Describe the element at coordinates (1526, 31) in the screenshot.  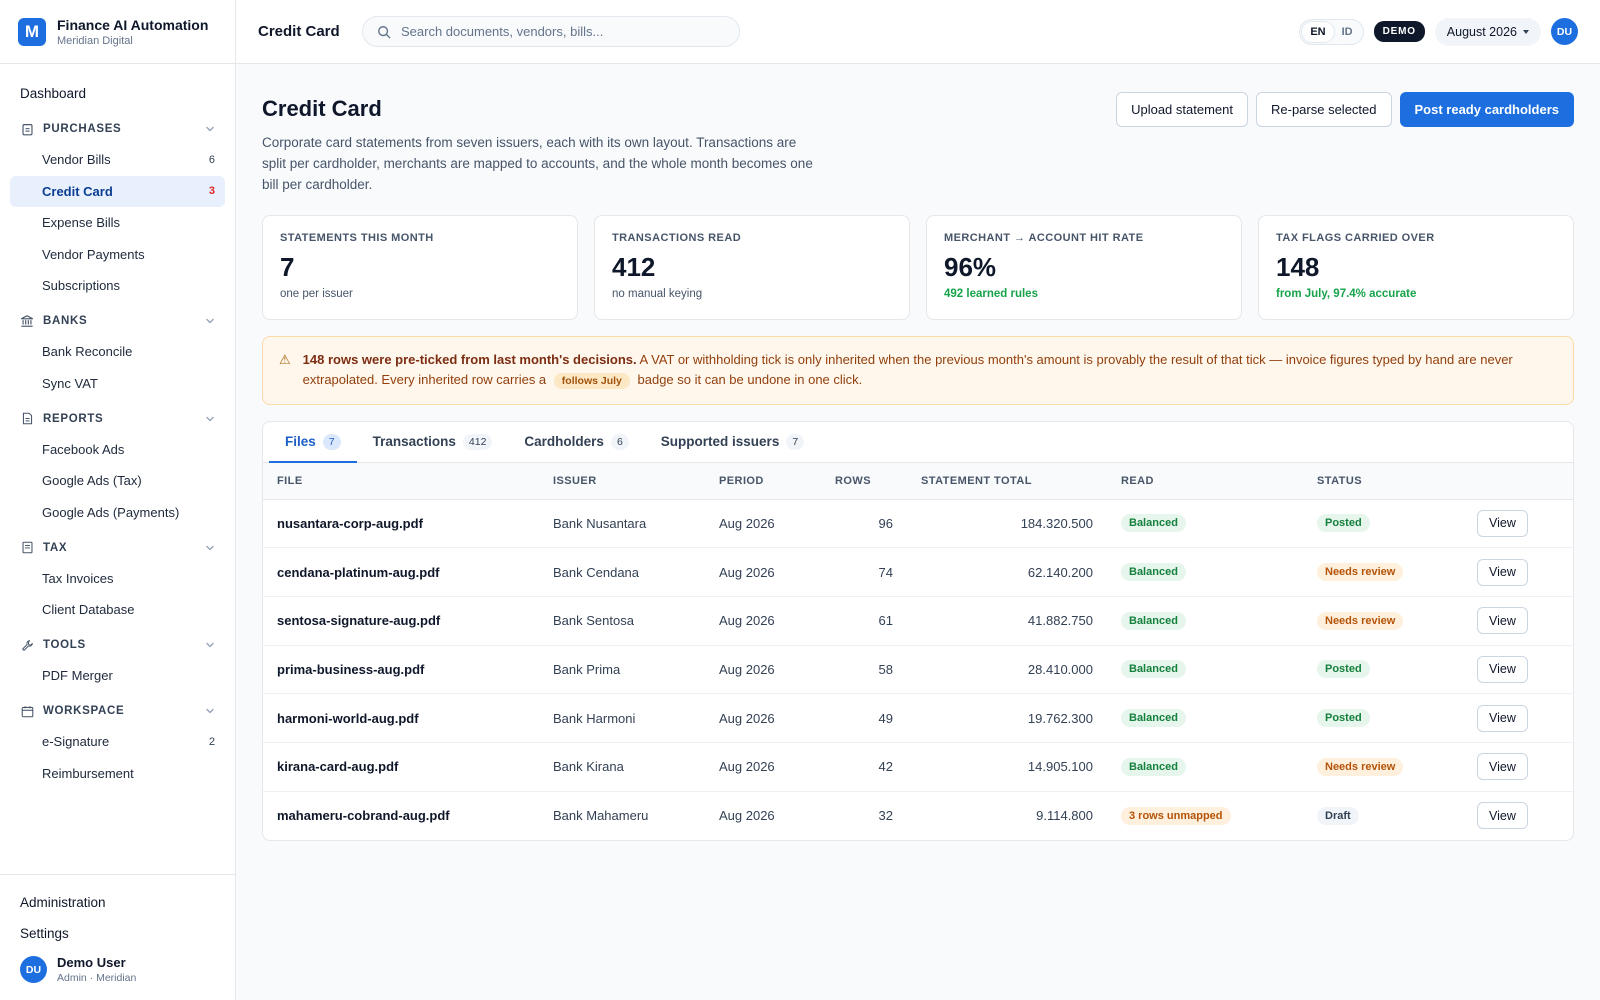
I see `caret-down-icon` at that location.